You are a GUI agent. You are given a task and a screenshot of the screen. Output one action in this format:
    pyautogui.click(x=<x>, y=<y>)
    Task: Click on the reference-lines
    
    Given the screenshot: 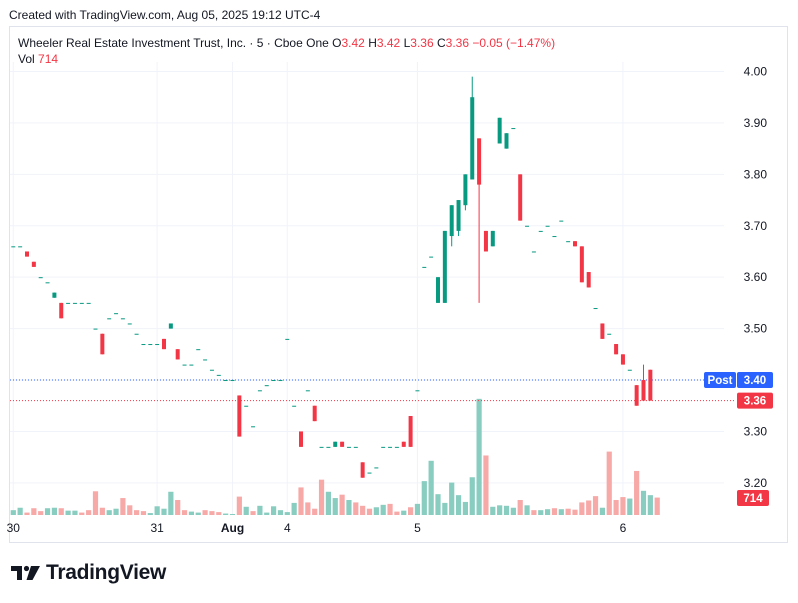 What is the action you would take?
    pyautogui.click(x=372, y=390)
    